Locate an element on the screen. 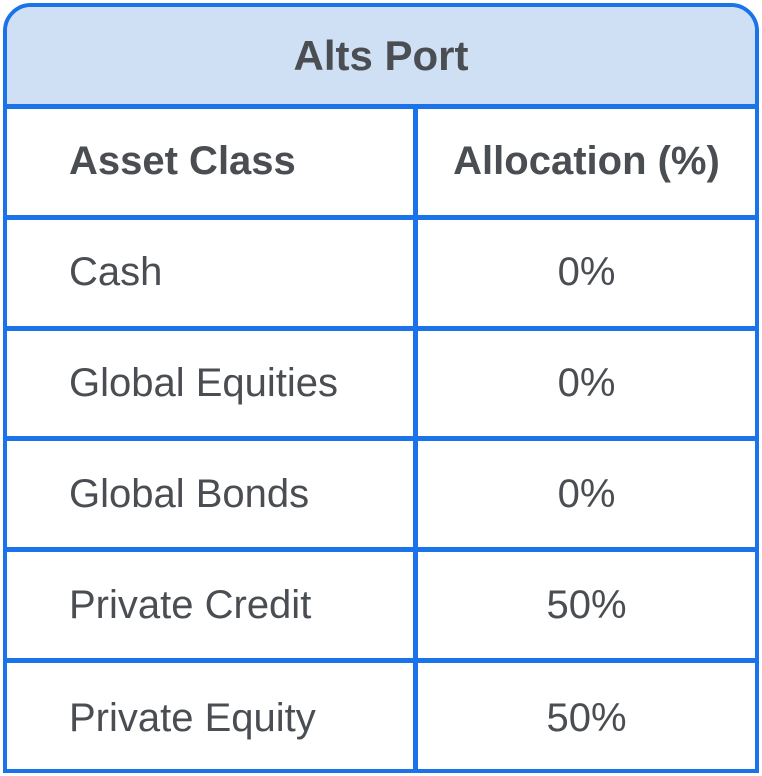 The height and width of the screenshot is (776, 762). table-row: Global Equities 0% is located at coordinates (381, 386).